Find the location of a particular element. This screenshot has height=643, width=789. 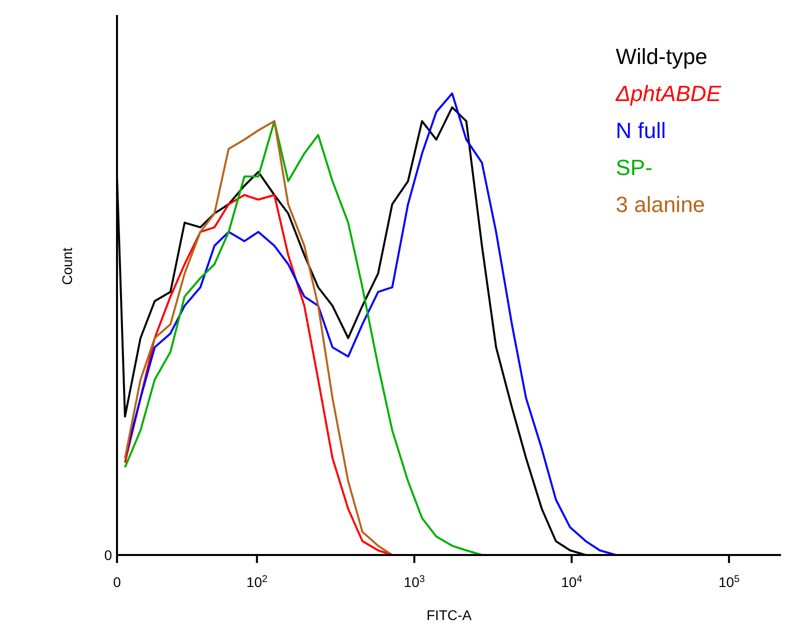

x-tick-label: 10$^{5}$ is located at coordinates (729, 582).